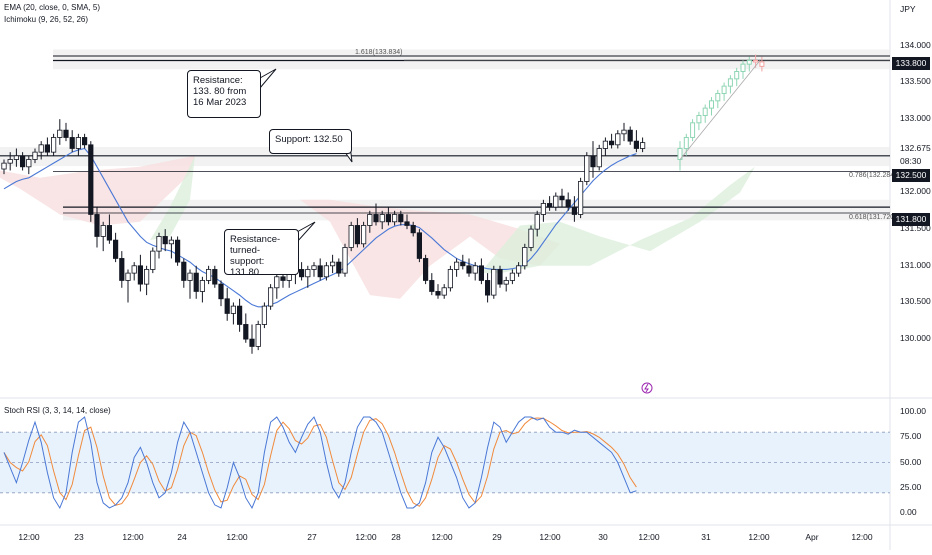  I want to click on resistance-turned-support-callout: Resistance-turned-support: 131.80, so click(261, 253).